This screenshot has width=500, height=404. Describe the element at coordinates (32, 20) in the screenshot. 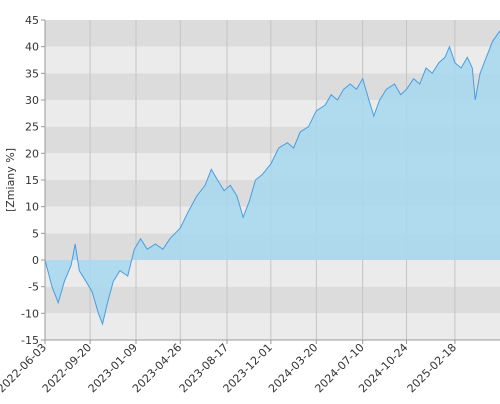

I see `y-tick-label: 45` at that location.